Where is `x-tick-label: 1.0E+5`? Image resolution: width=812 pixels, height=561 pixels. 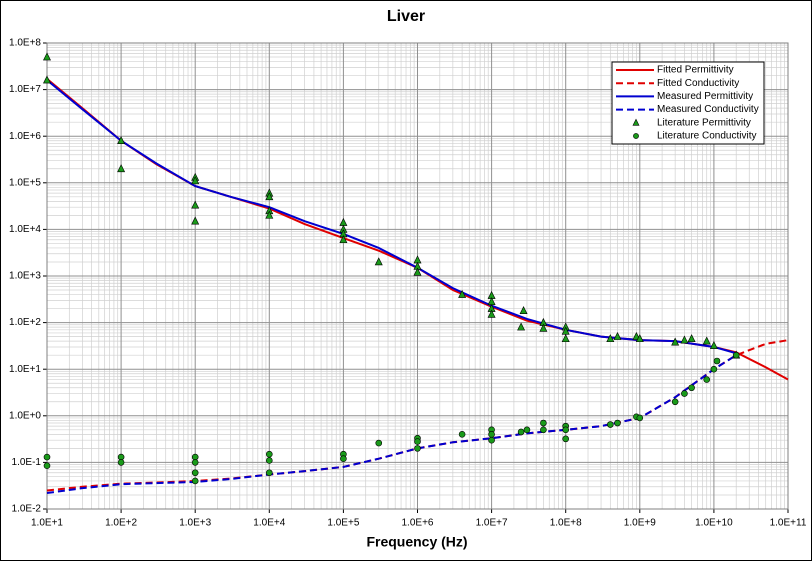
x-tick-label: 1.0E+5 is located at coordinates (343, 523).